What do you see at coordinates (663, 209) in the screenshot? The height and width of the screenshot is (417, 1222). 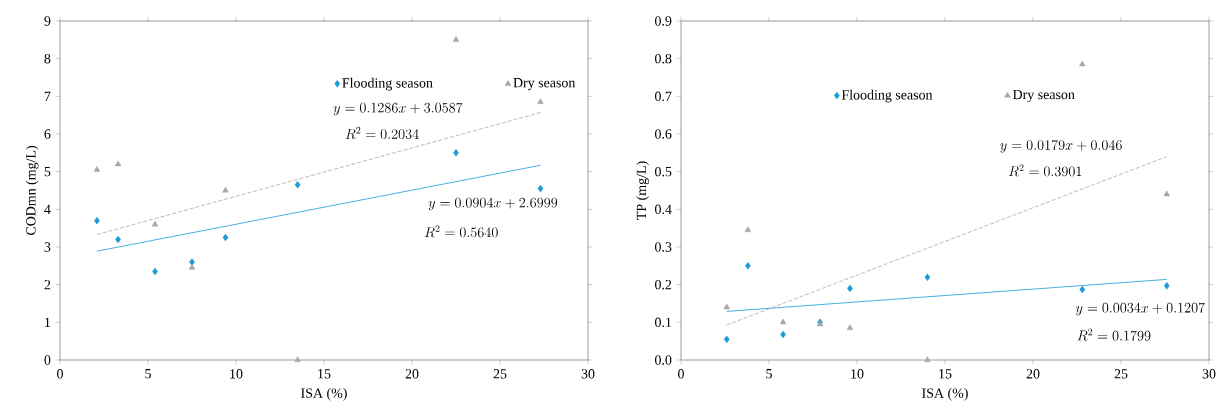 I see `y-tick-label: 0.4` at bounding box center [663, 209].